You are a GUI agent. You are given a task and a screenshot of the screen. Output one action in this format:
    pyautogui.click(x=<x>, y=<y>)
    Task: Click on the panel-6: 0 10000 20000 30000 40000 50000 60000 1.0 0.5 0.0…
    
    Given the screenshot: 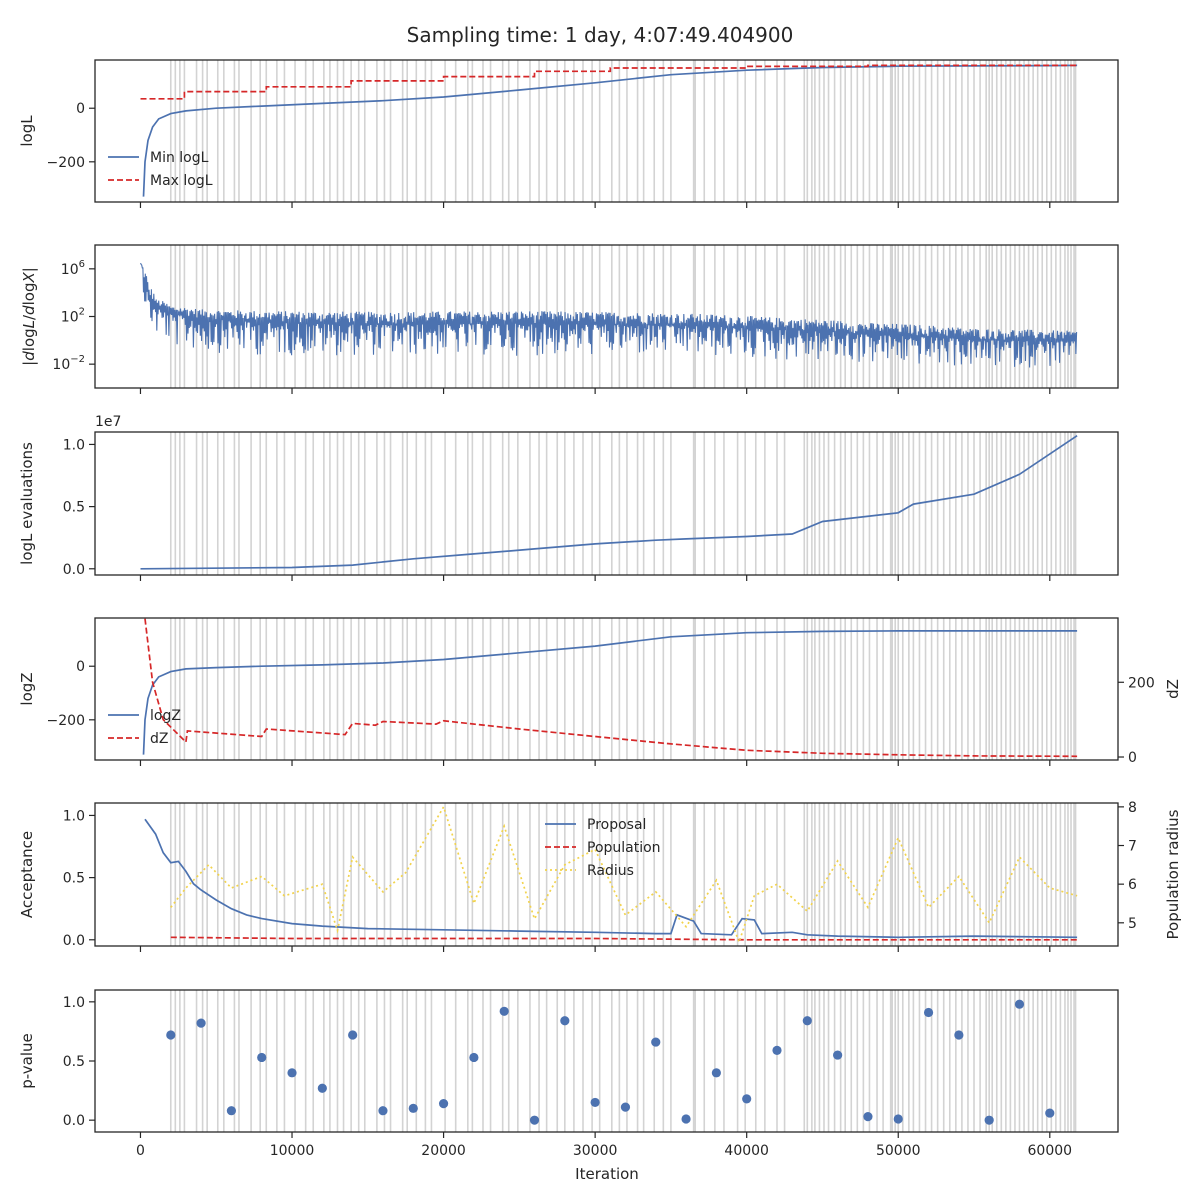 What is the action you would take?
    pyautogui.click(x=568, y=1074)
    